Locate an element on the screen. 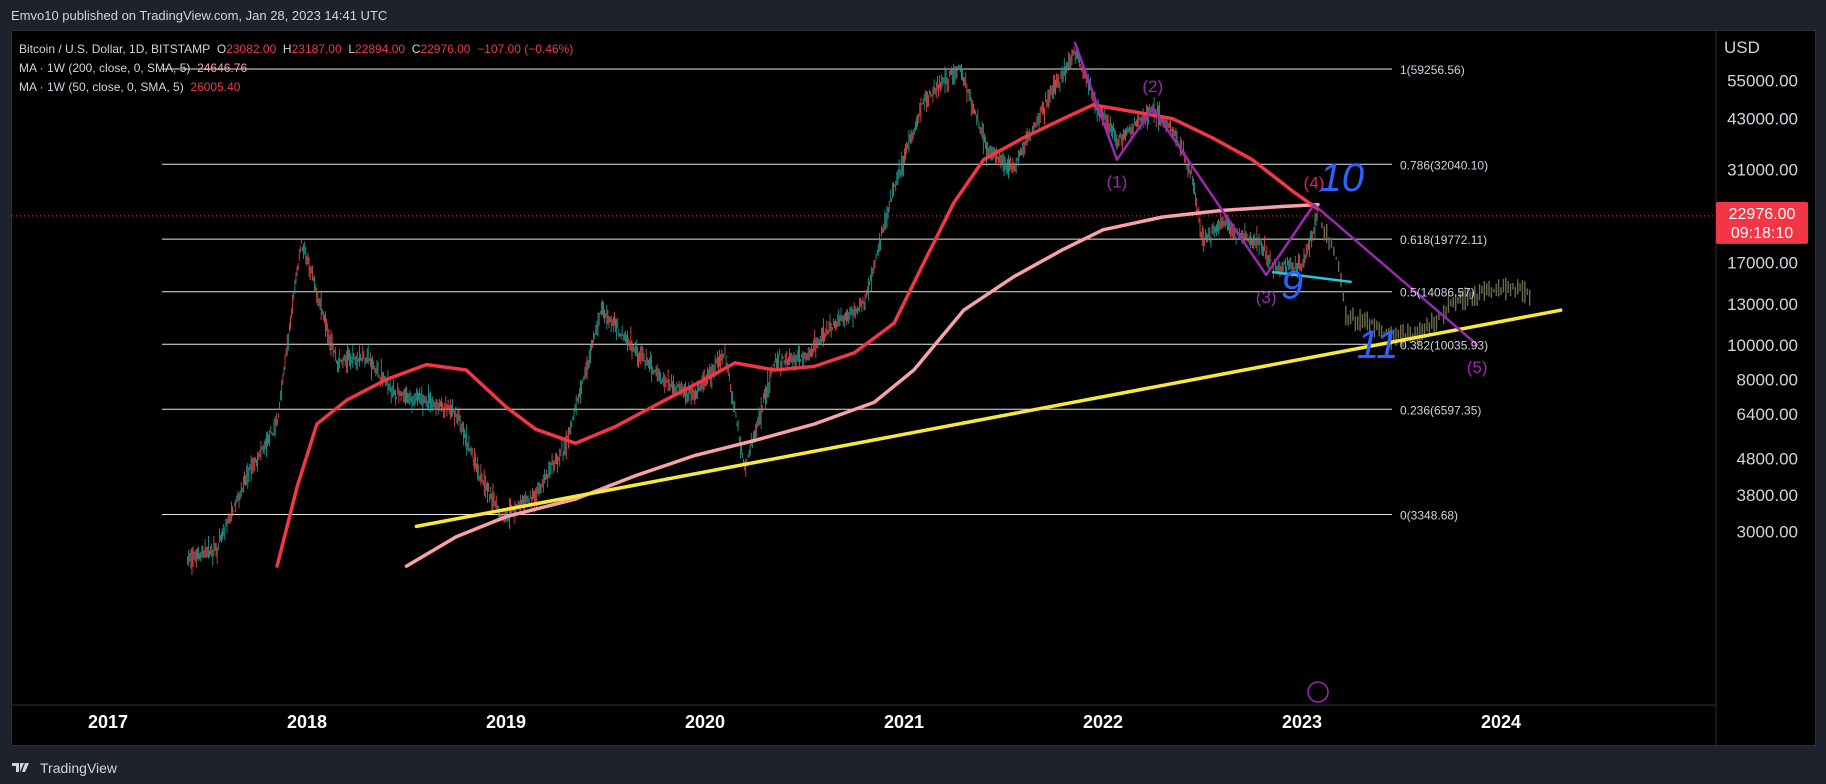 The width and height of the screenshot is (1826, 784). x-tick-label: 2020 is located at coordinates (705, 722).